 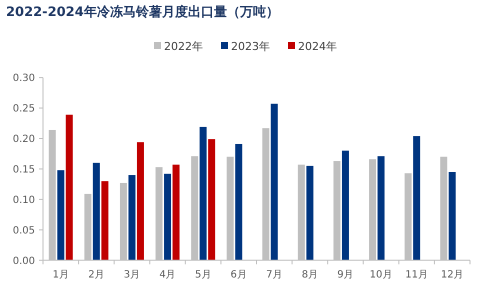 I want to click on x-tick-label: 7月, so click(x=274, y=274).